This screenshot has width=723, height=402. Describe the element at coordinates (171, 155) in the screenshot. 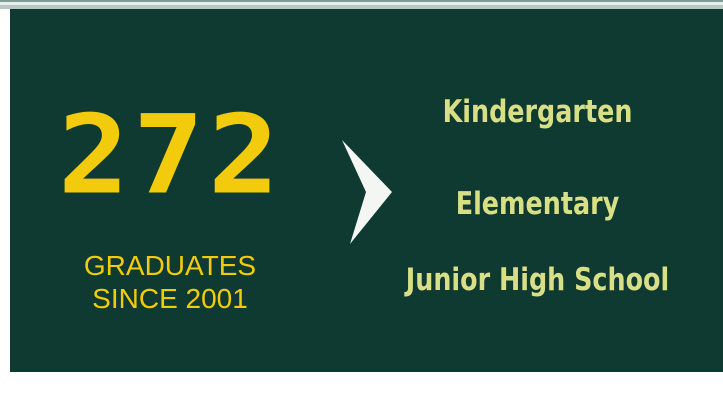

I see `stat-number: 272` at that location.